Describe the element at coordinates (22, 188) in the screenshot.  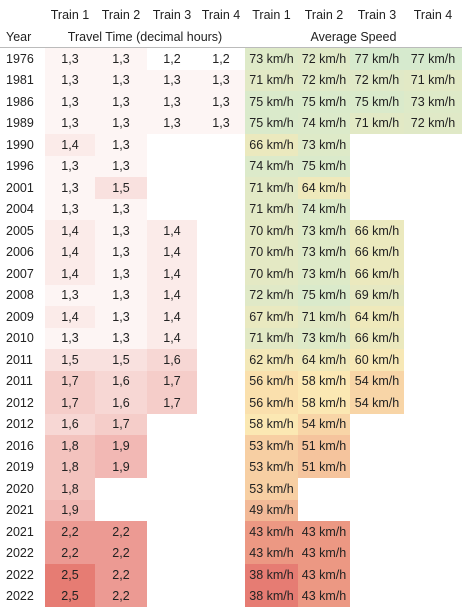
I see `year-cell: 2001` at that location.